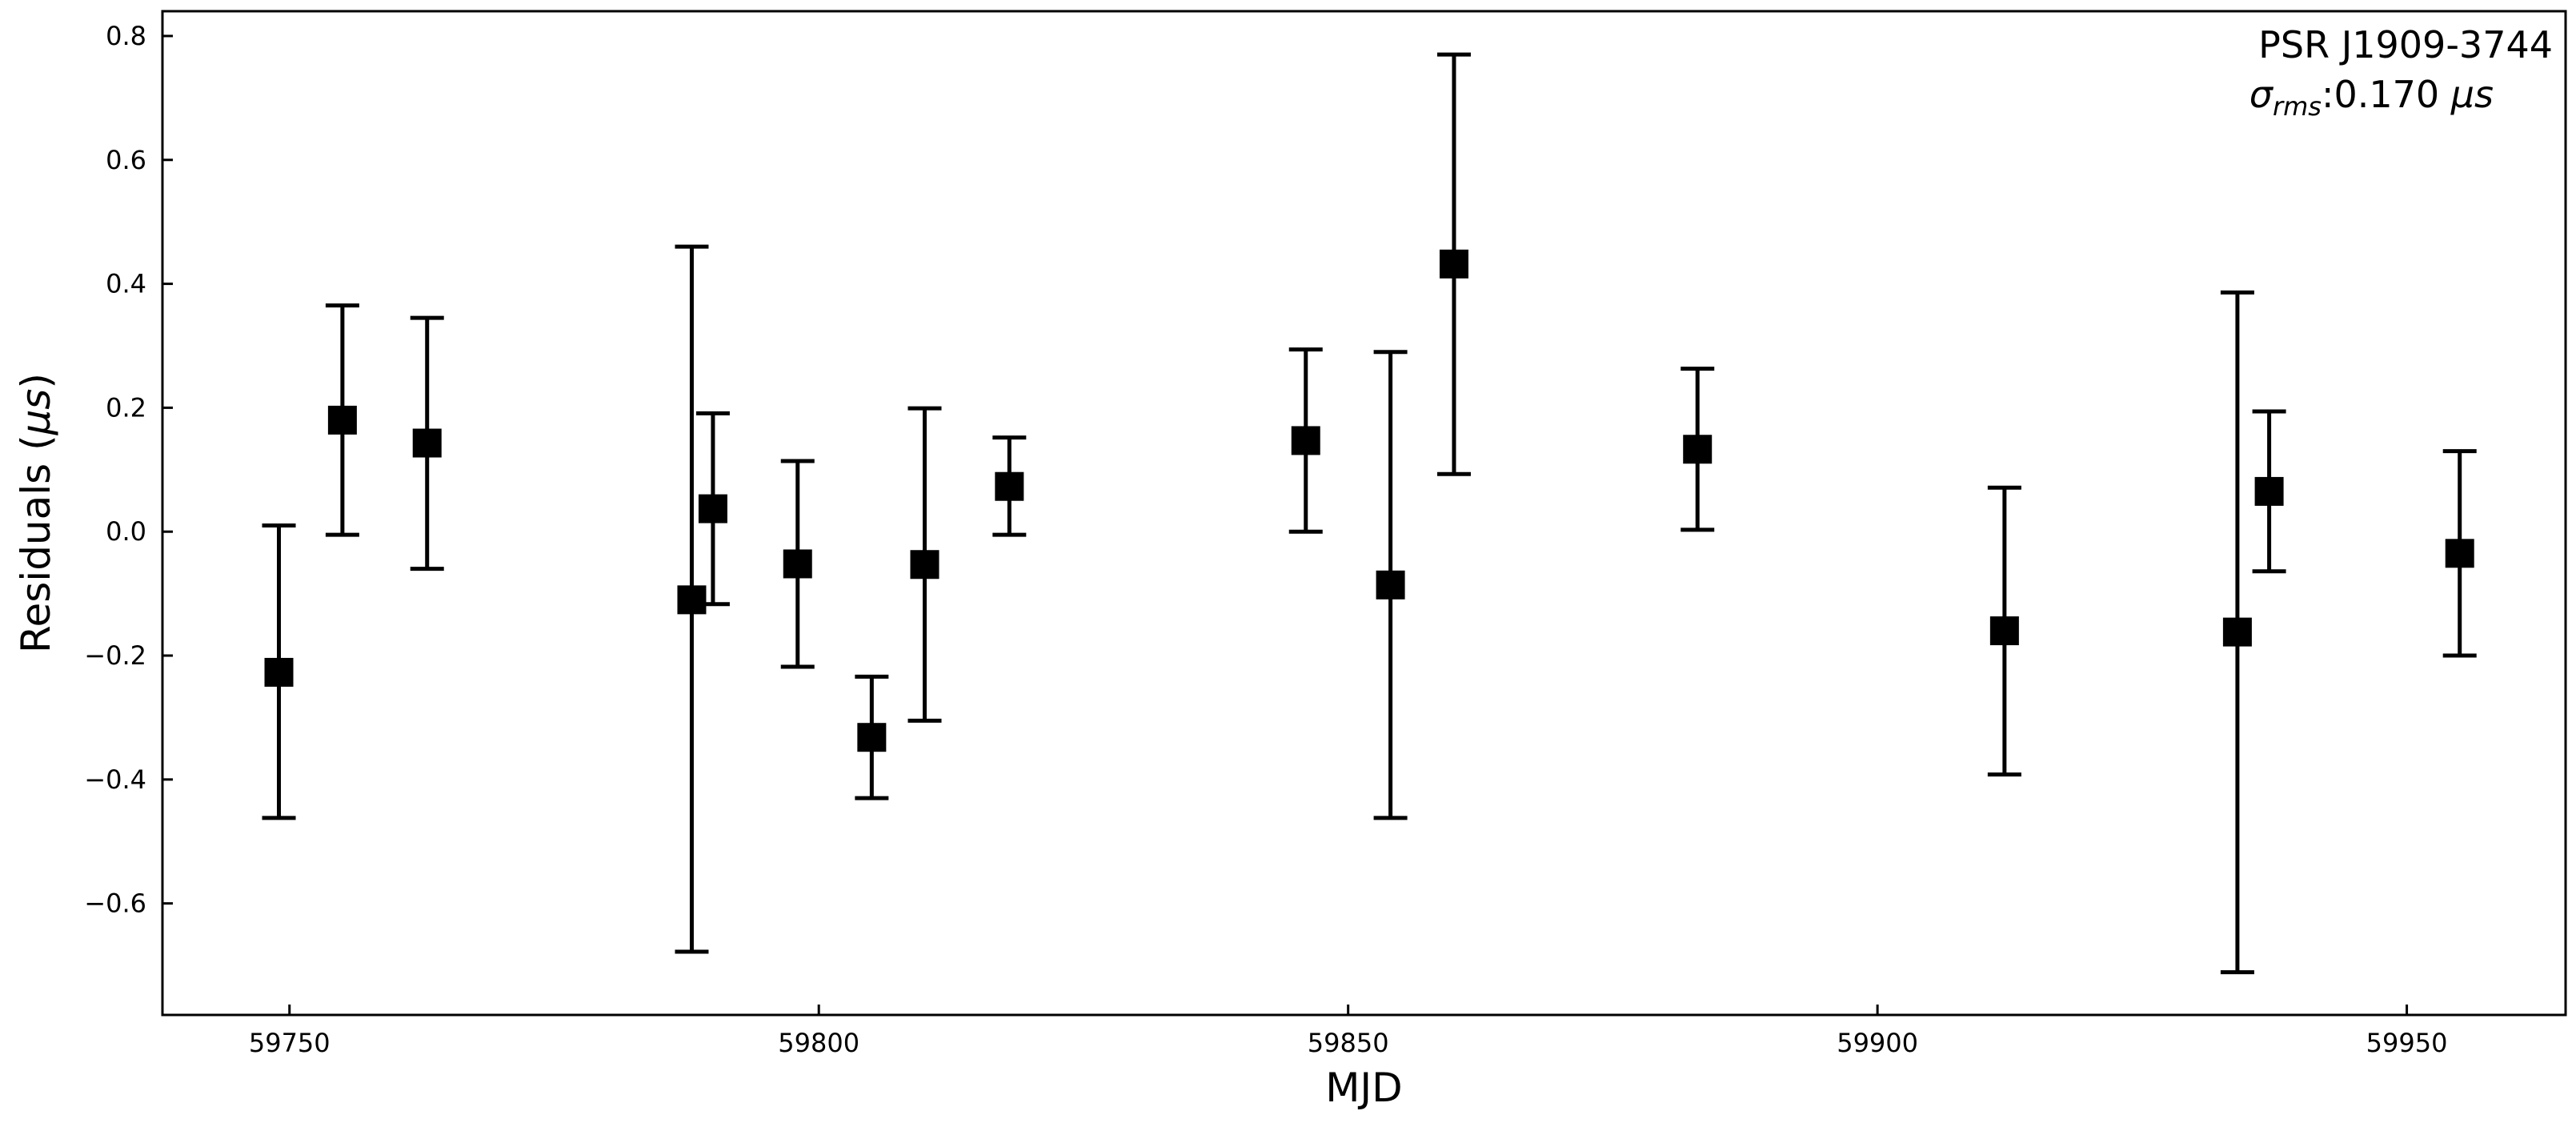 Image resolution: width=2576 pixels, height=1127 pixels. I want to click on y-axis-label-unit: μs, so click(36, 413).